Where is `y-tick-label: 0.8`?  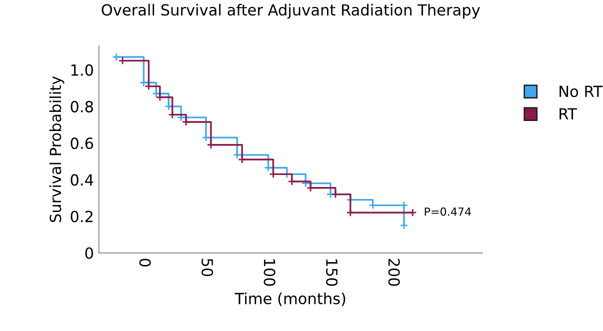
y-tick-label: 0.8 is located at coordinates (81, 106).